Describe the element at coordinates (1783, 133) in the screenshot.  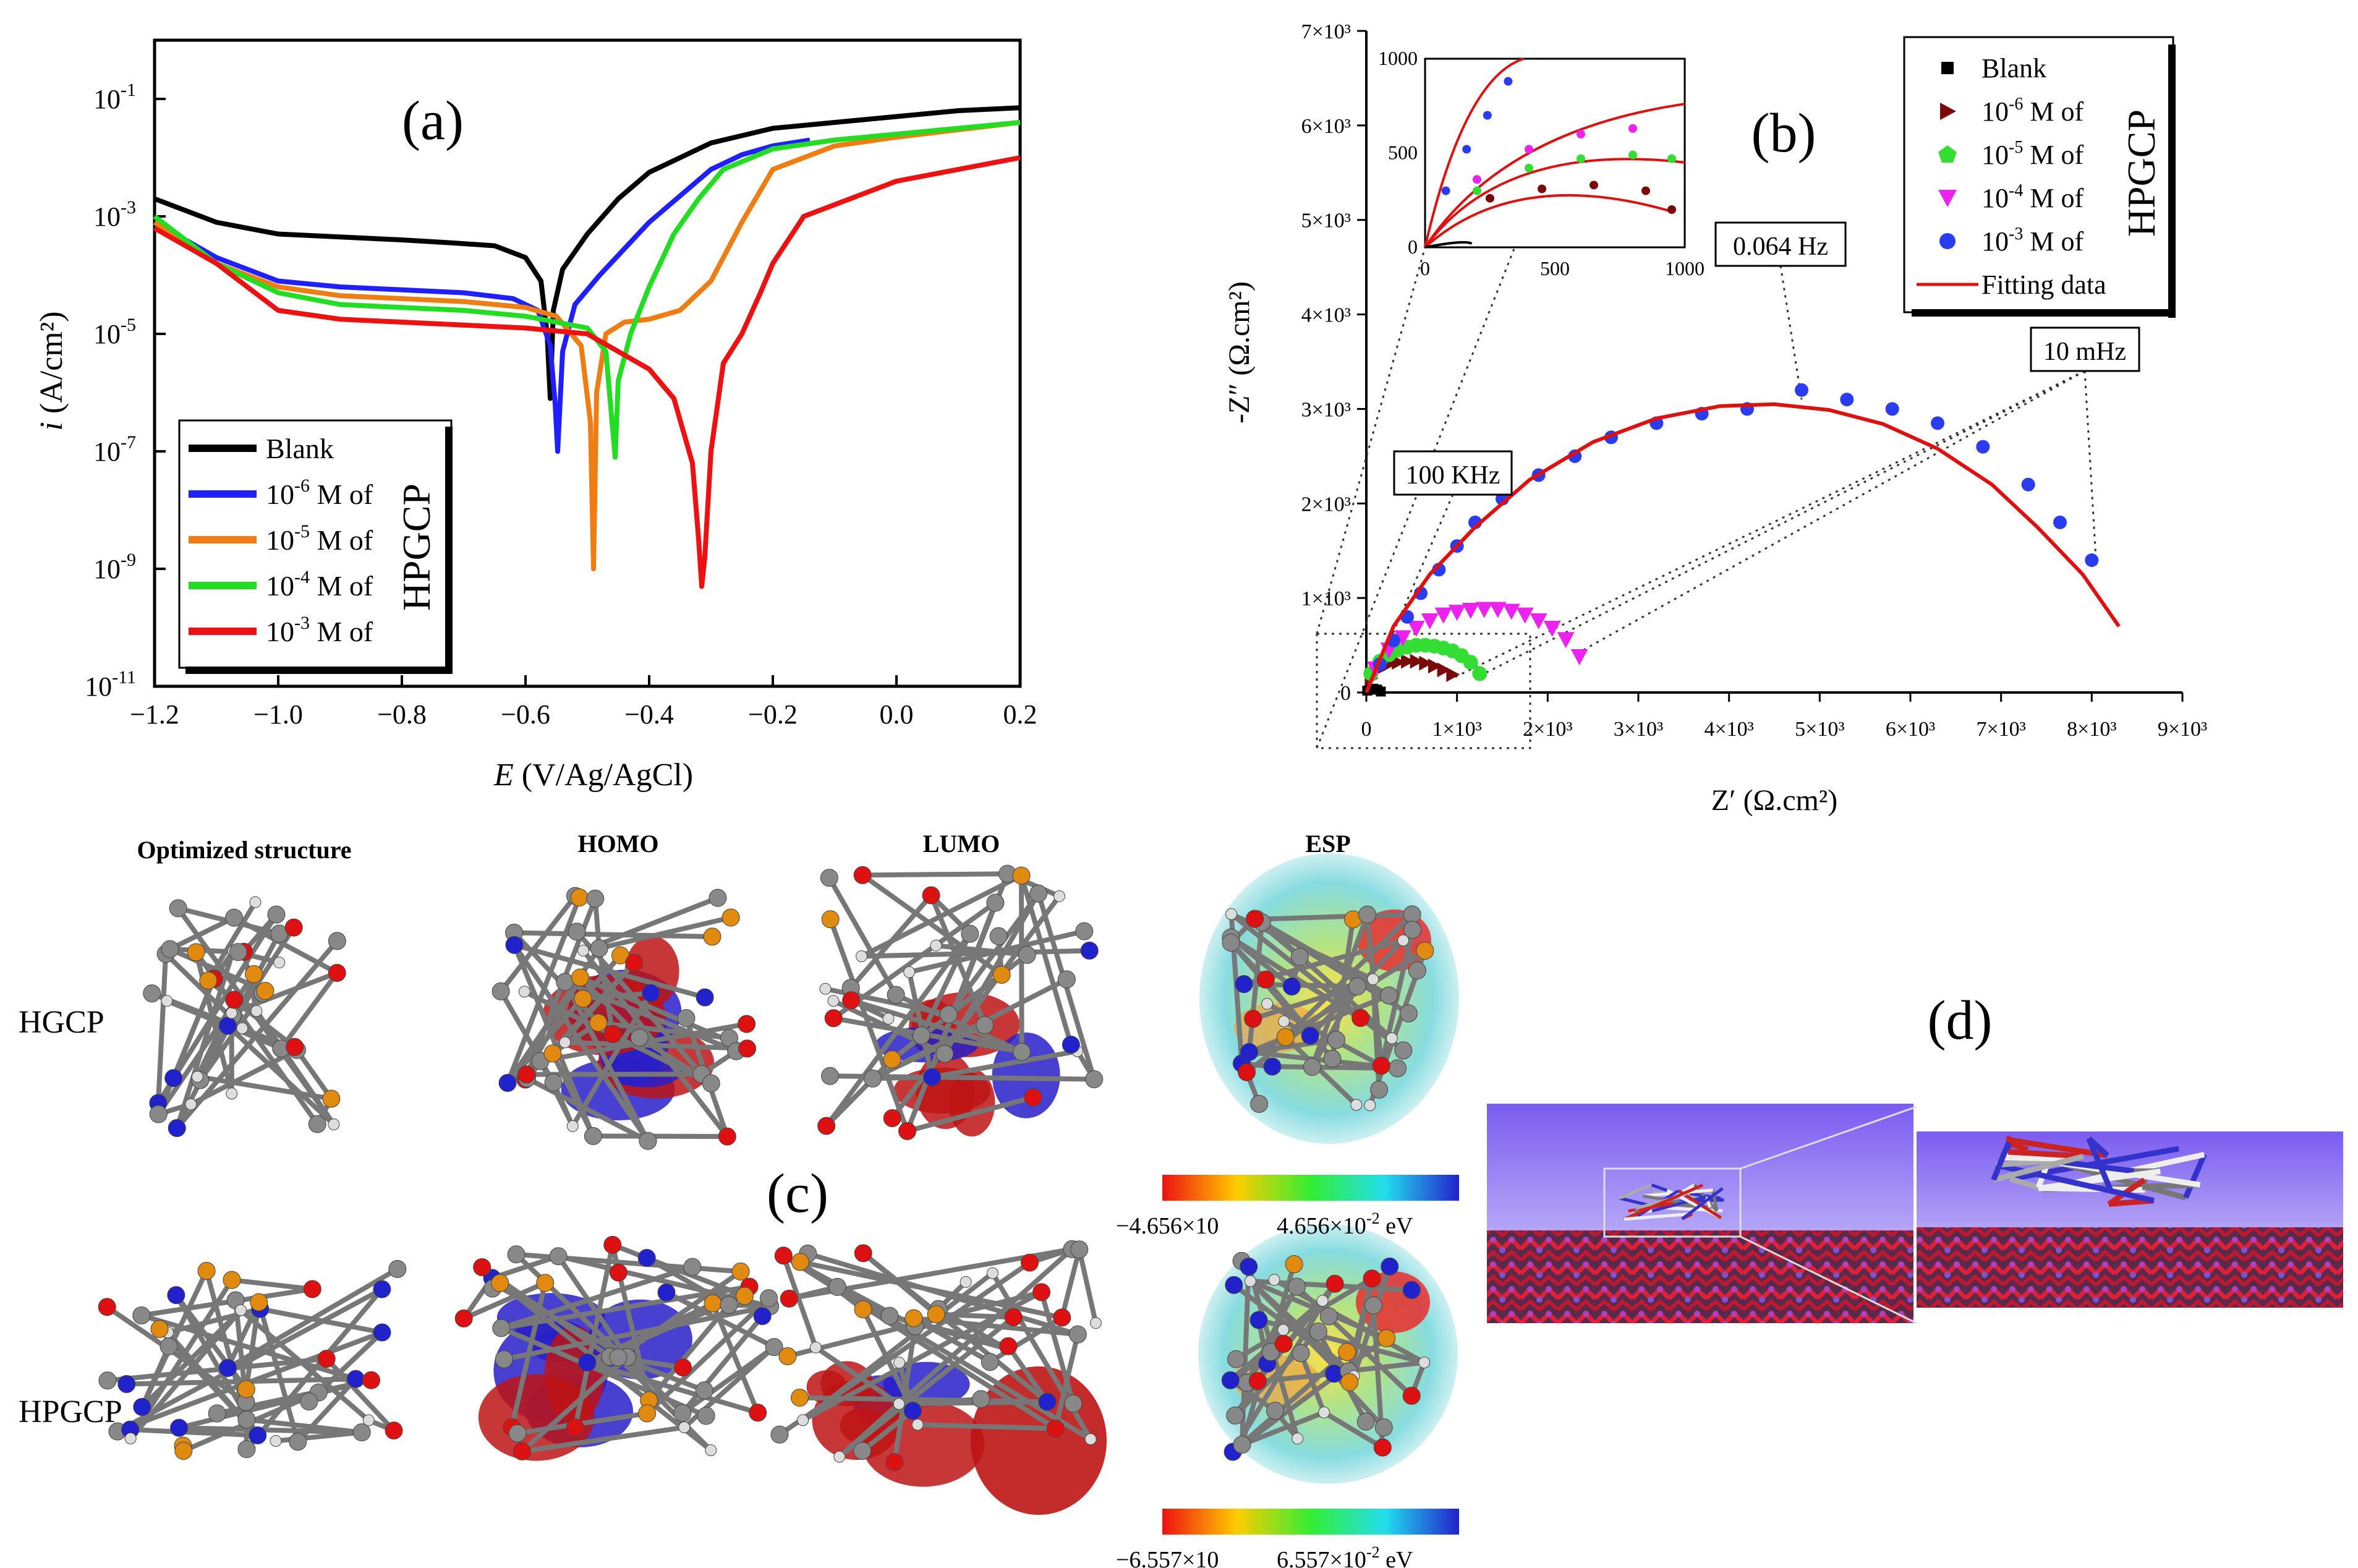
I see `panel-b-label: (b)` at that location.